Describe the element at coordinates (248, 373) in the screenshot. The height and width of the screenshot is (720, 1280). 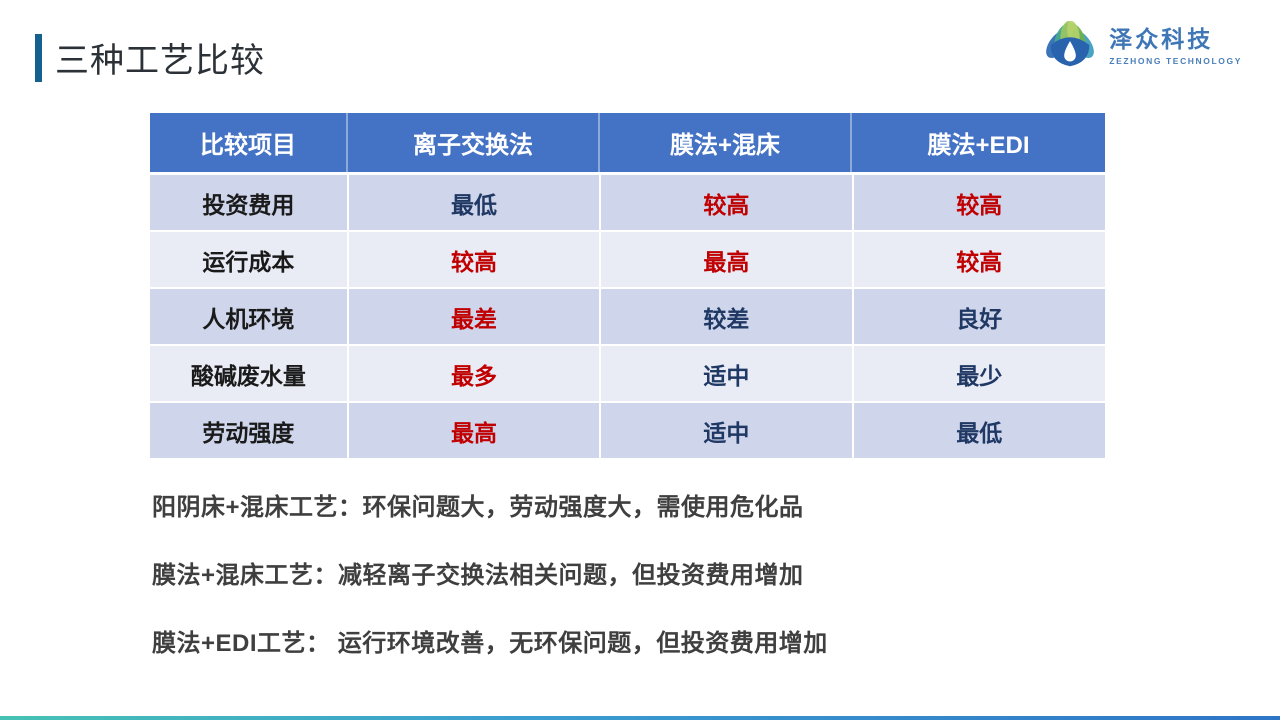
I see `row-label: 酸碱废水量` at that location.